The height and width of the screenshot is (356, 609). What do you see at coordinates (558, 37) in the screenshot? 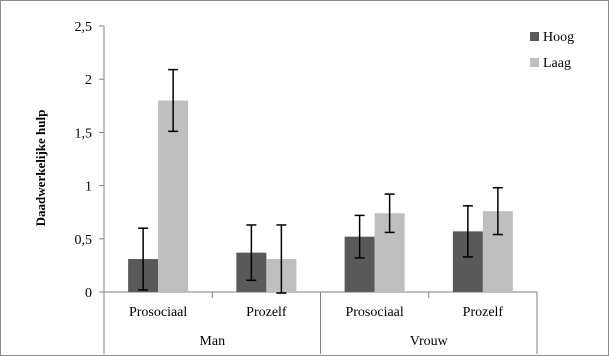
I see `legend-label: Hoog` at bounding box center [558, 37].